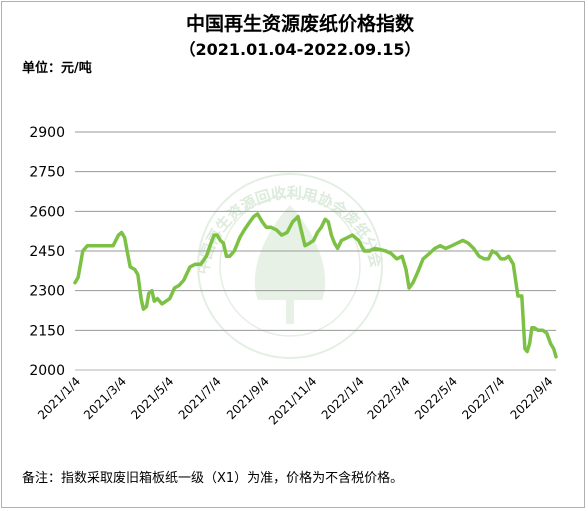 Image resolution: width=588 pixels, height=511 pixels. Describe the element at coordinates (248, 398) in the screenshot. I see `x-tick-label: 2021/9/4` at that location.